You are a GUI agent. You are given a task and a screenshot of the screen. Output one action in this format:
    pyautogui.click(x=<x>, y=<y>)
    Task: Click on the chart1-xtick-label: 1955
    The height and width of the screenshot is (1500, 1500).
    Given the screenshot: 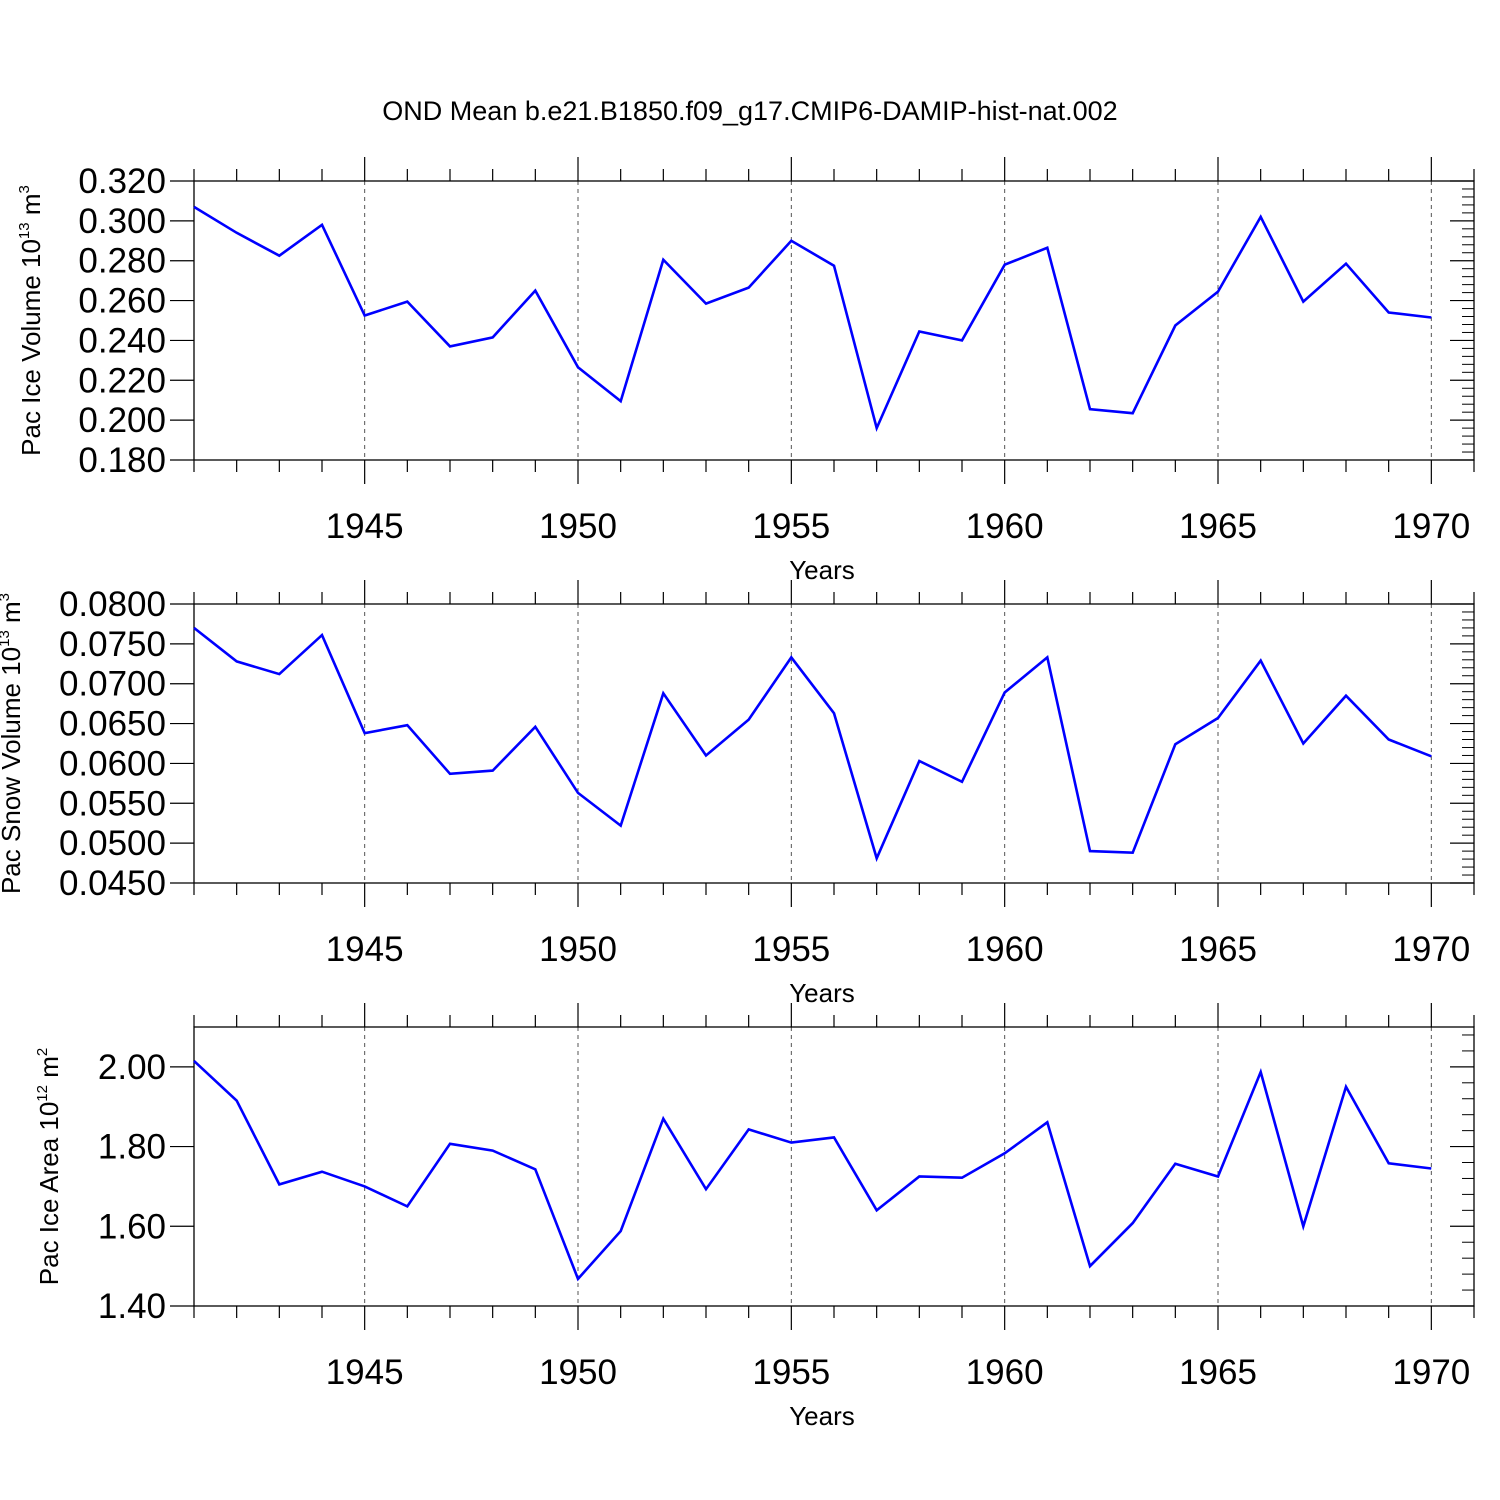 What is the action you would take?
    pyautogui.click(x=791, y=526)
    